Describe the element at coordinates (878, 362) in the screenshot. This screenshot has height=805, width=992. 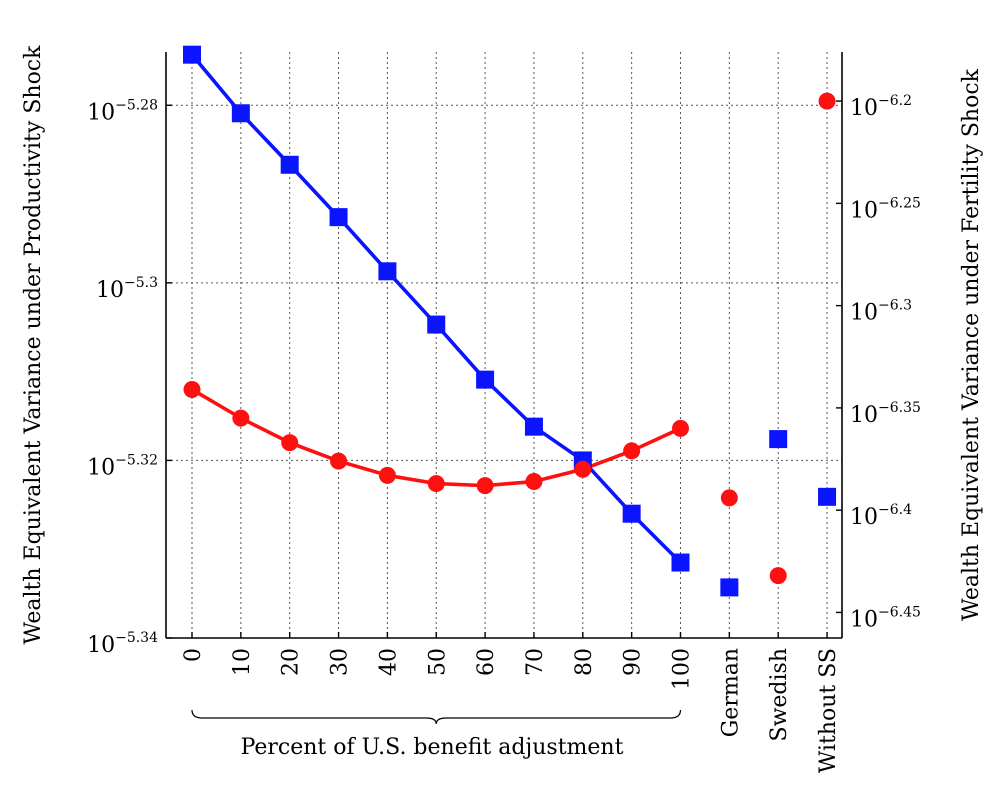
I see `right-axis-ticks: 10−6.2 10−6.25 10−6.3 10−6.35 10−6.4 10−6.45` at that location.